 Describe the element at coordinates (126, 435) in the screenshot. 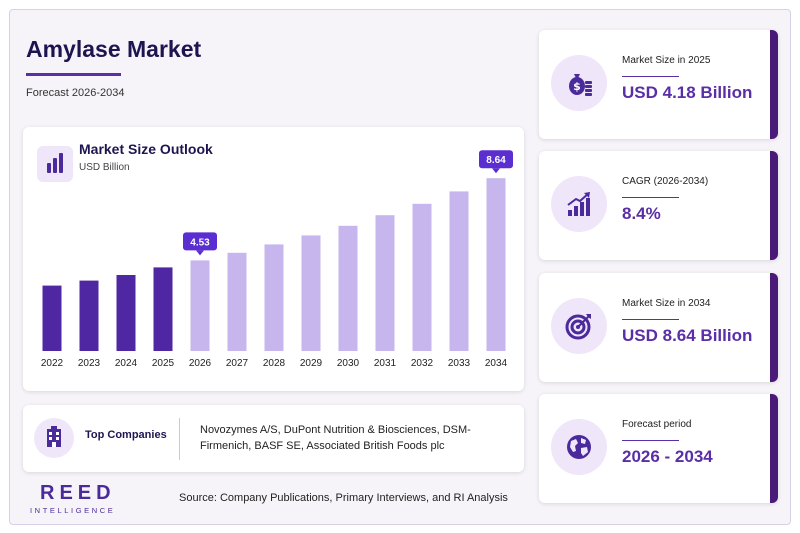

I see `top-companies-label: Top Companies` at that location.